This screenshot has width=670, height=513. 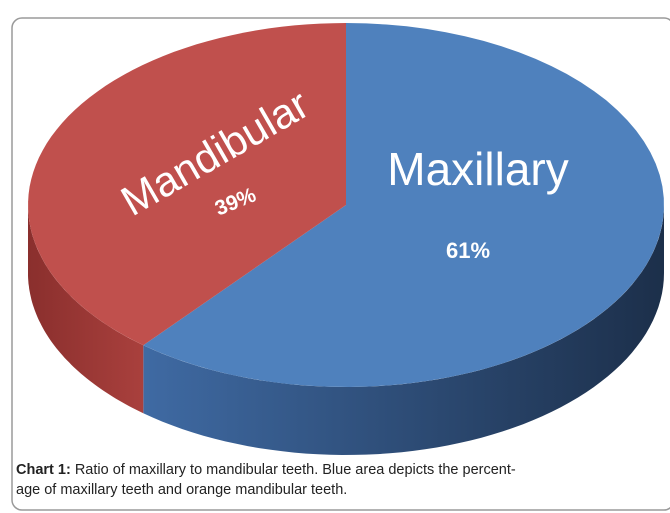 What do you see at coordinates (468, 250) in the screenshot?
I see `value-label: 61%` at bounding box center [468, 250].